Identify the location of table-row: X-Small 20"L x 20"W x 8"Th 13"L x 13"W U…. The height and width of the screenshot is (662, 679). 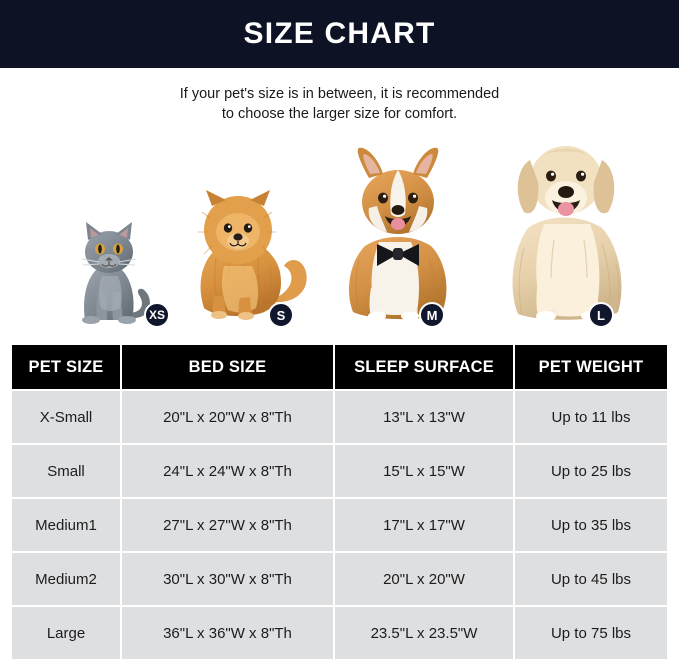
(339, 417).